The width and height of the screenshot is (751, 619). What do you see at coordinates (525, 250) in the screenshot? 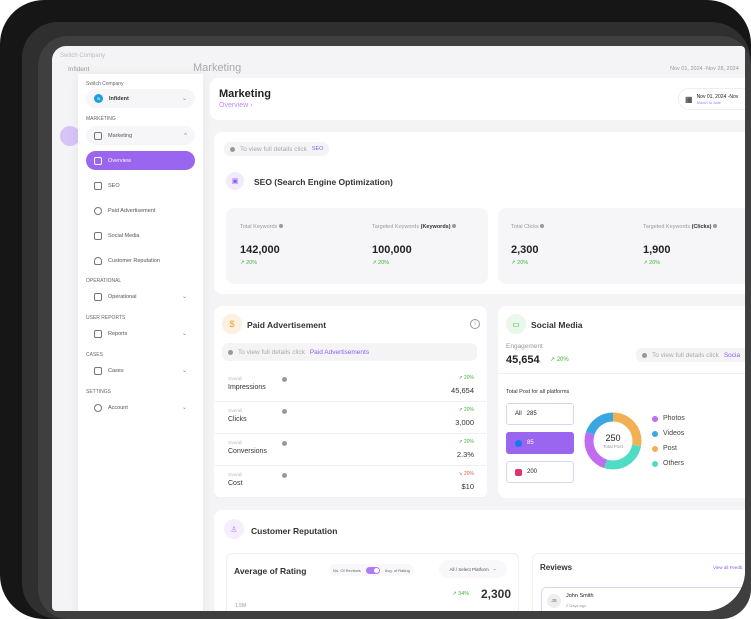
I see `stat-value: 2,300` at bounding box center [525, 250].